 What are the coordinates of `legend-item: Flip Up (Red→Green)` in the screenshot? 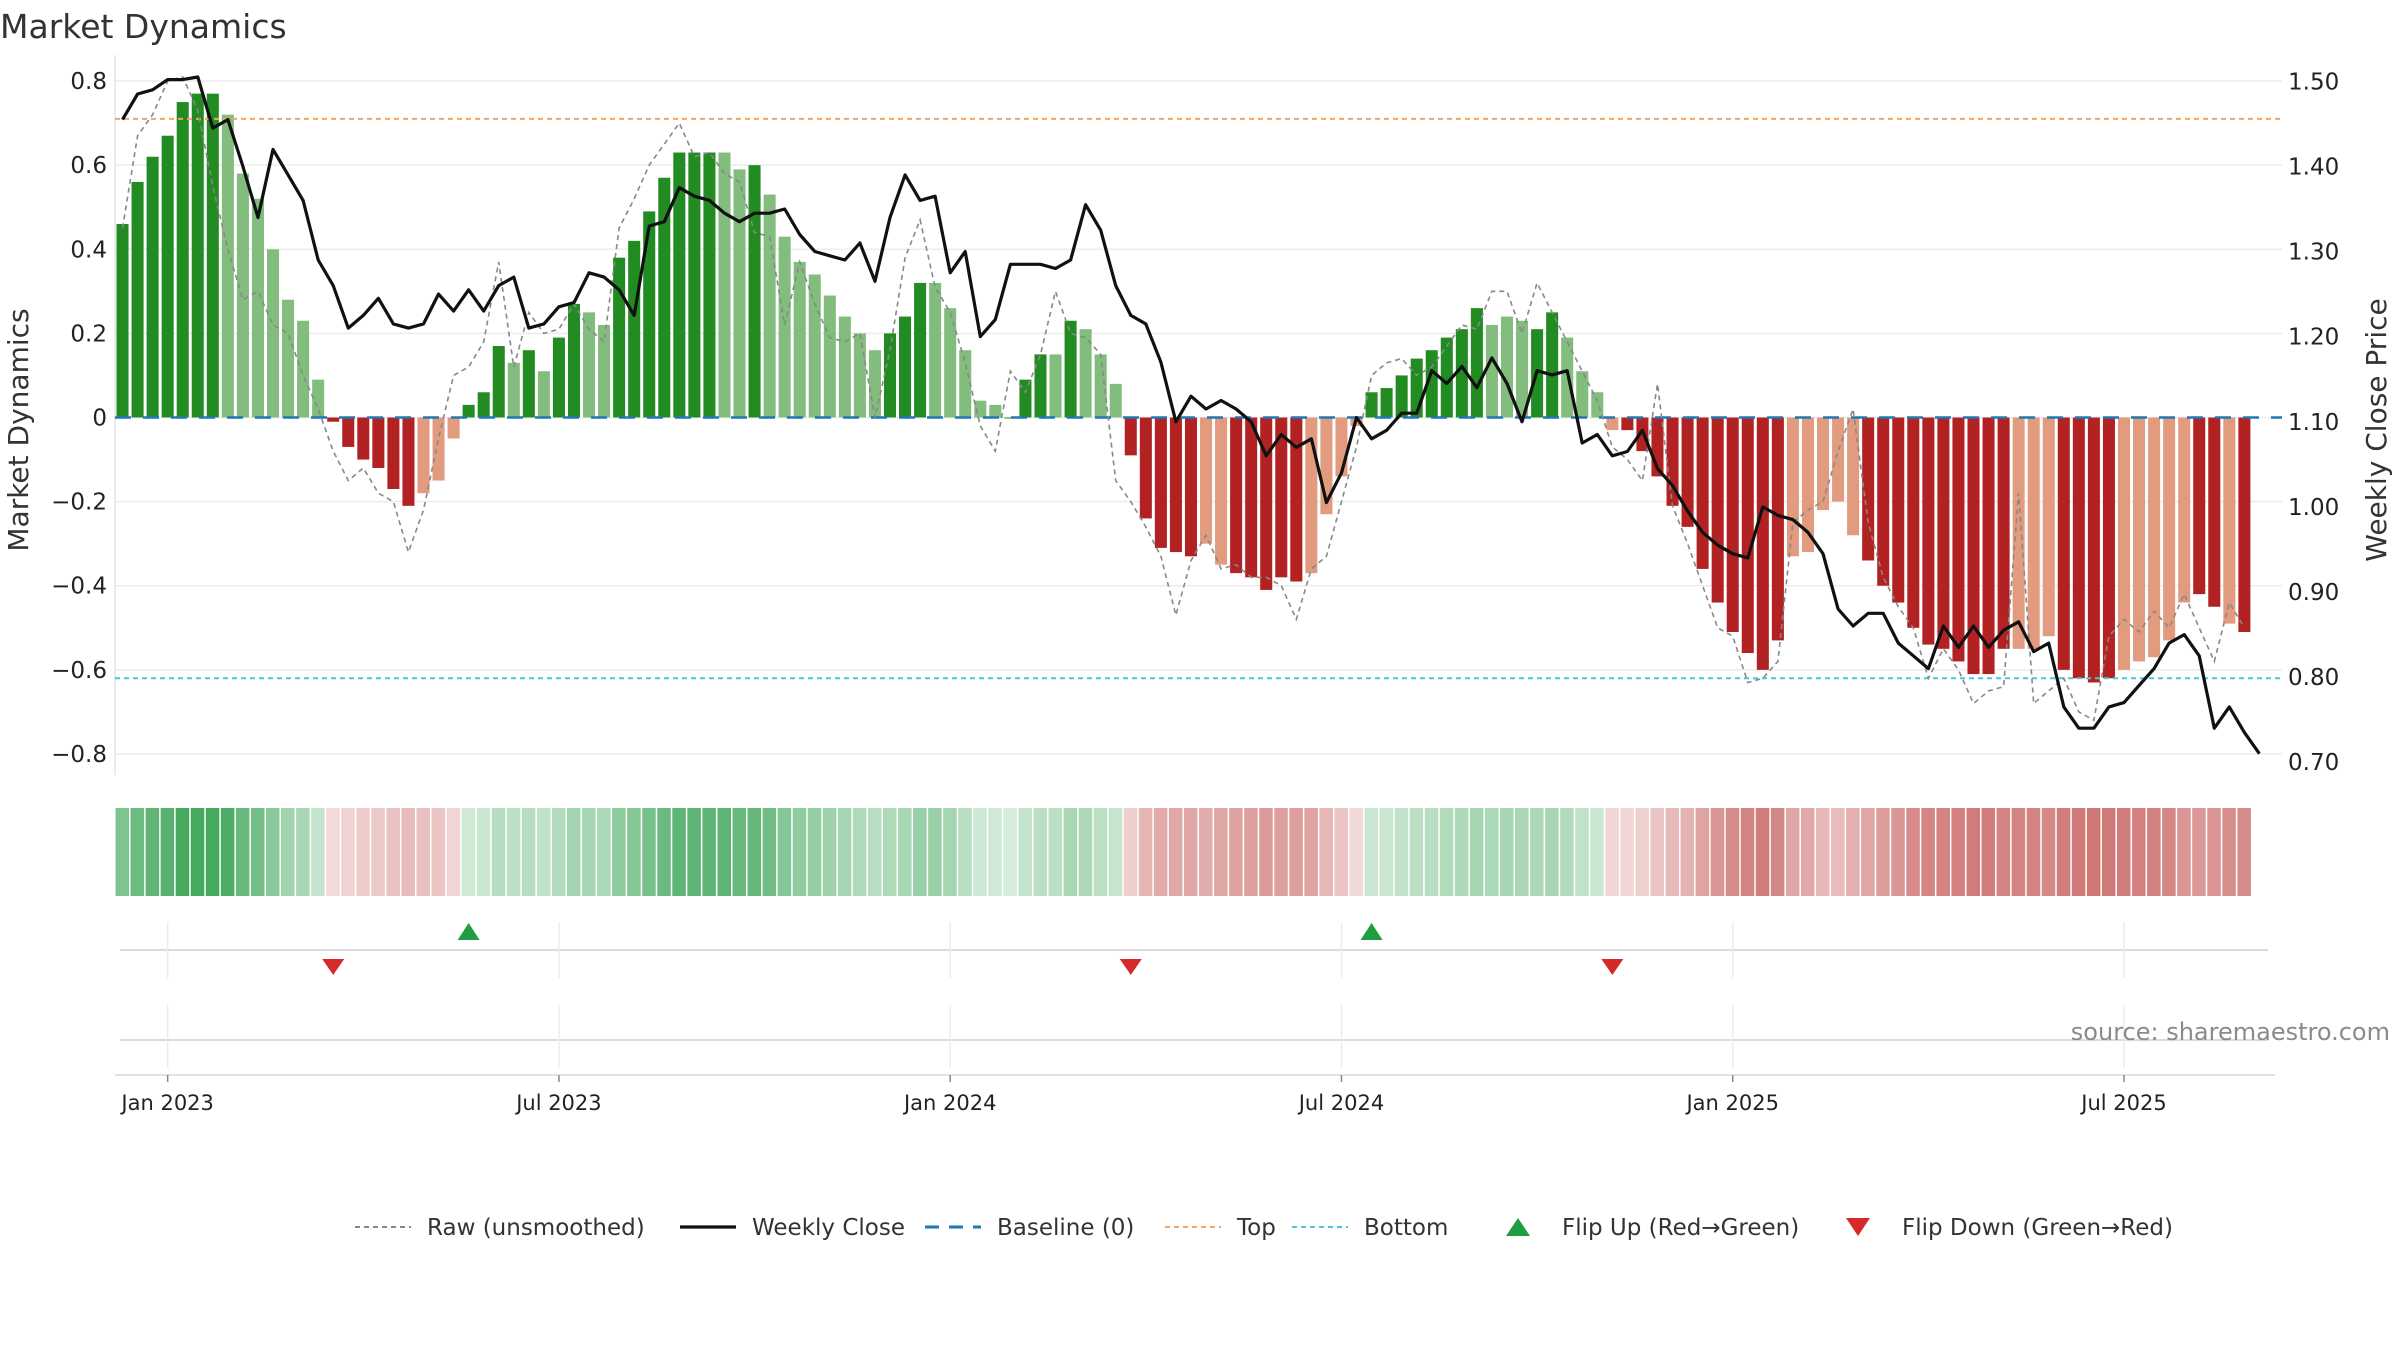 It's located at (1652, 1228).